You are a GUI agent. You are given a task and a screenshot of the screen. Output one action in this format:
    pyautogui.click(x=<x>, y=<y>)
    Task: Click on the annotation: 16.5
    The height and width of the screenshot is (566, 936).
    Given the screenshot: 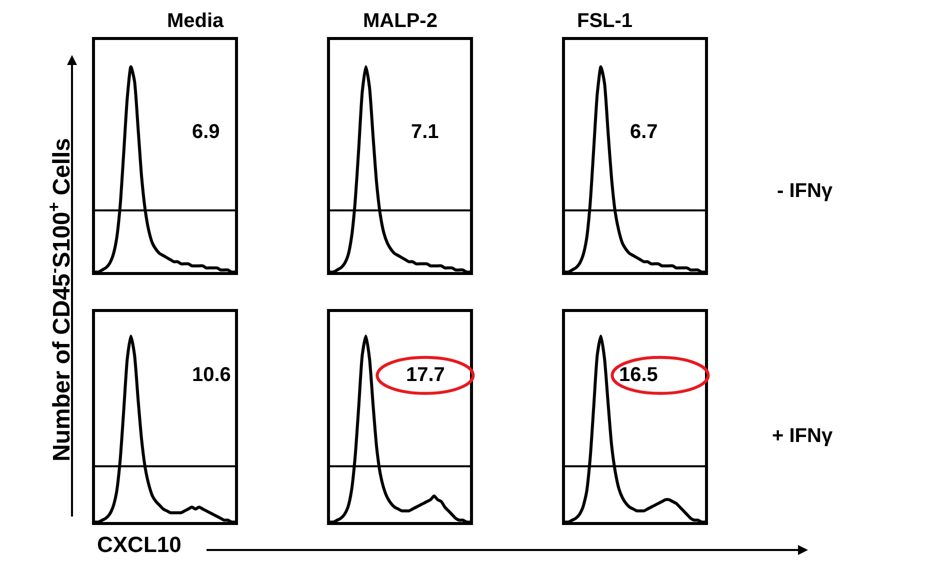 What is the action you would take?
    pyautogui.click(x=638, y=375)
    